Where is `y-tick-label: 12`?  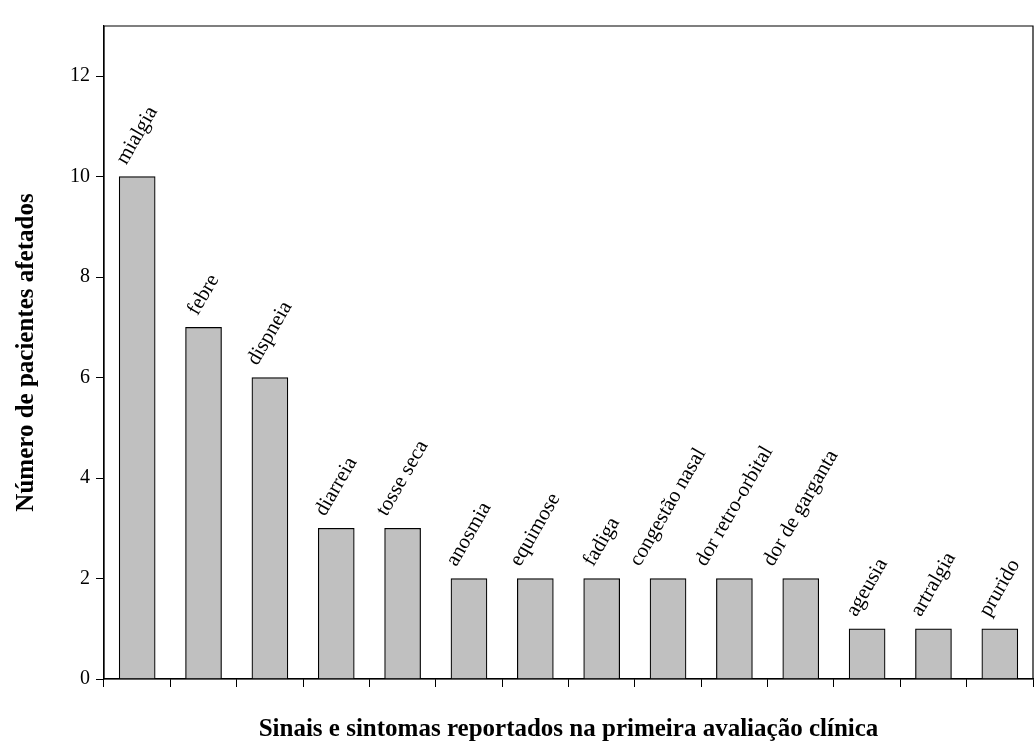 y-tick-label: 12 is located at coordinates (80, 74).